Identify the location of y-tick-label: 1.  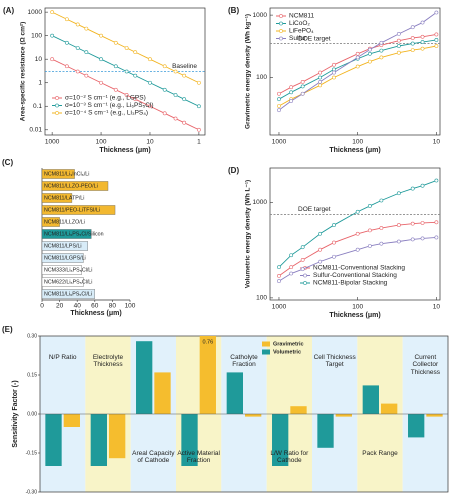
(40, 82).